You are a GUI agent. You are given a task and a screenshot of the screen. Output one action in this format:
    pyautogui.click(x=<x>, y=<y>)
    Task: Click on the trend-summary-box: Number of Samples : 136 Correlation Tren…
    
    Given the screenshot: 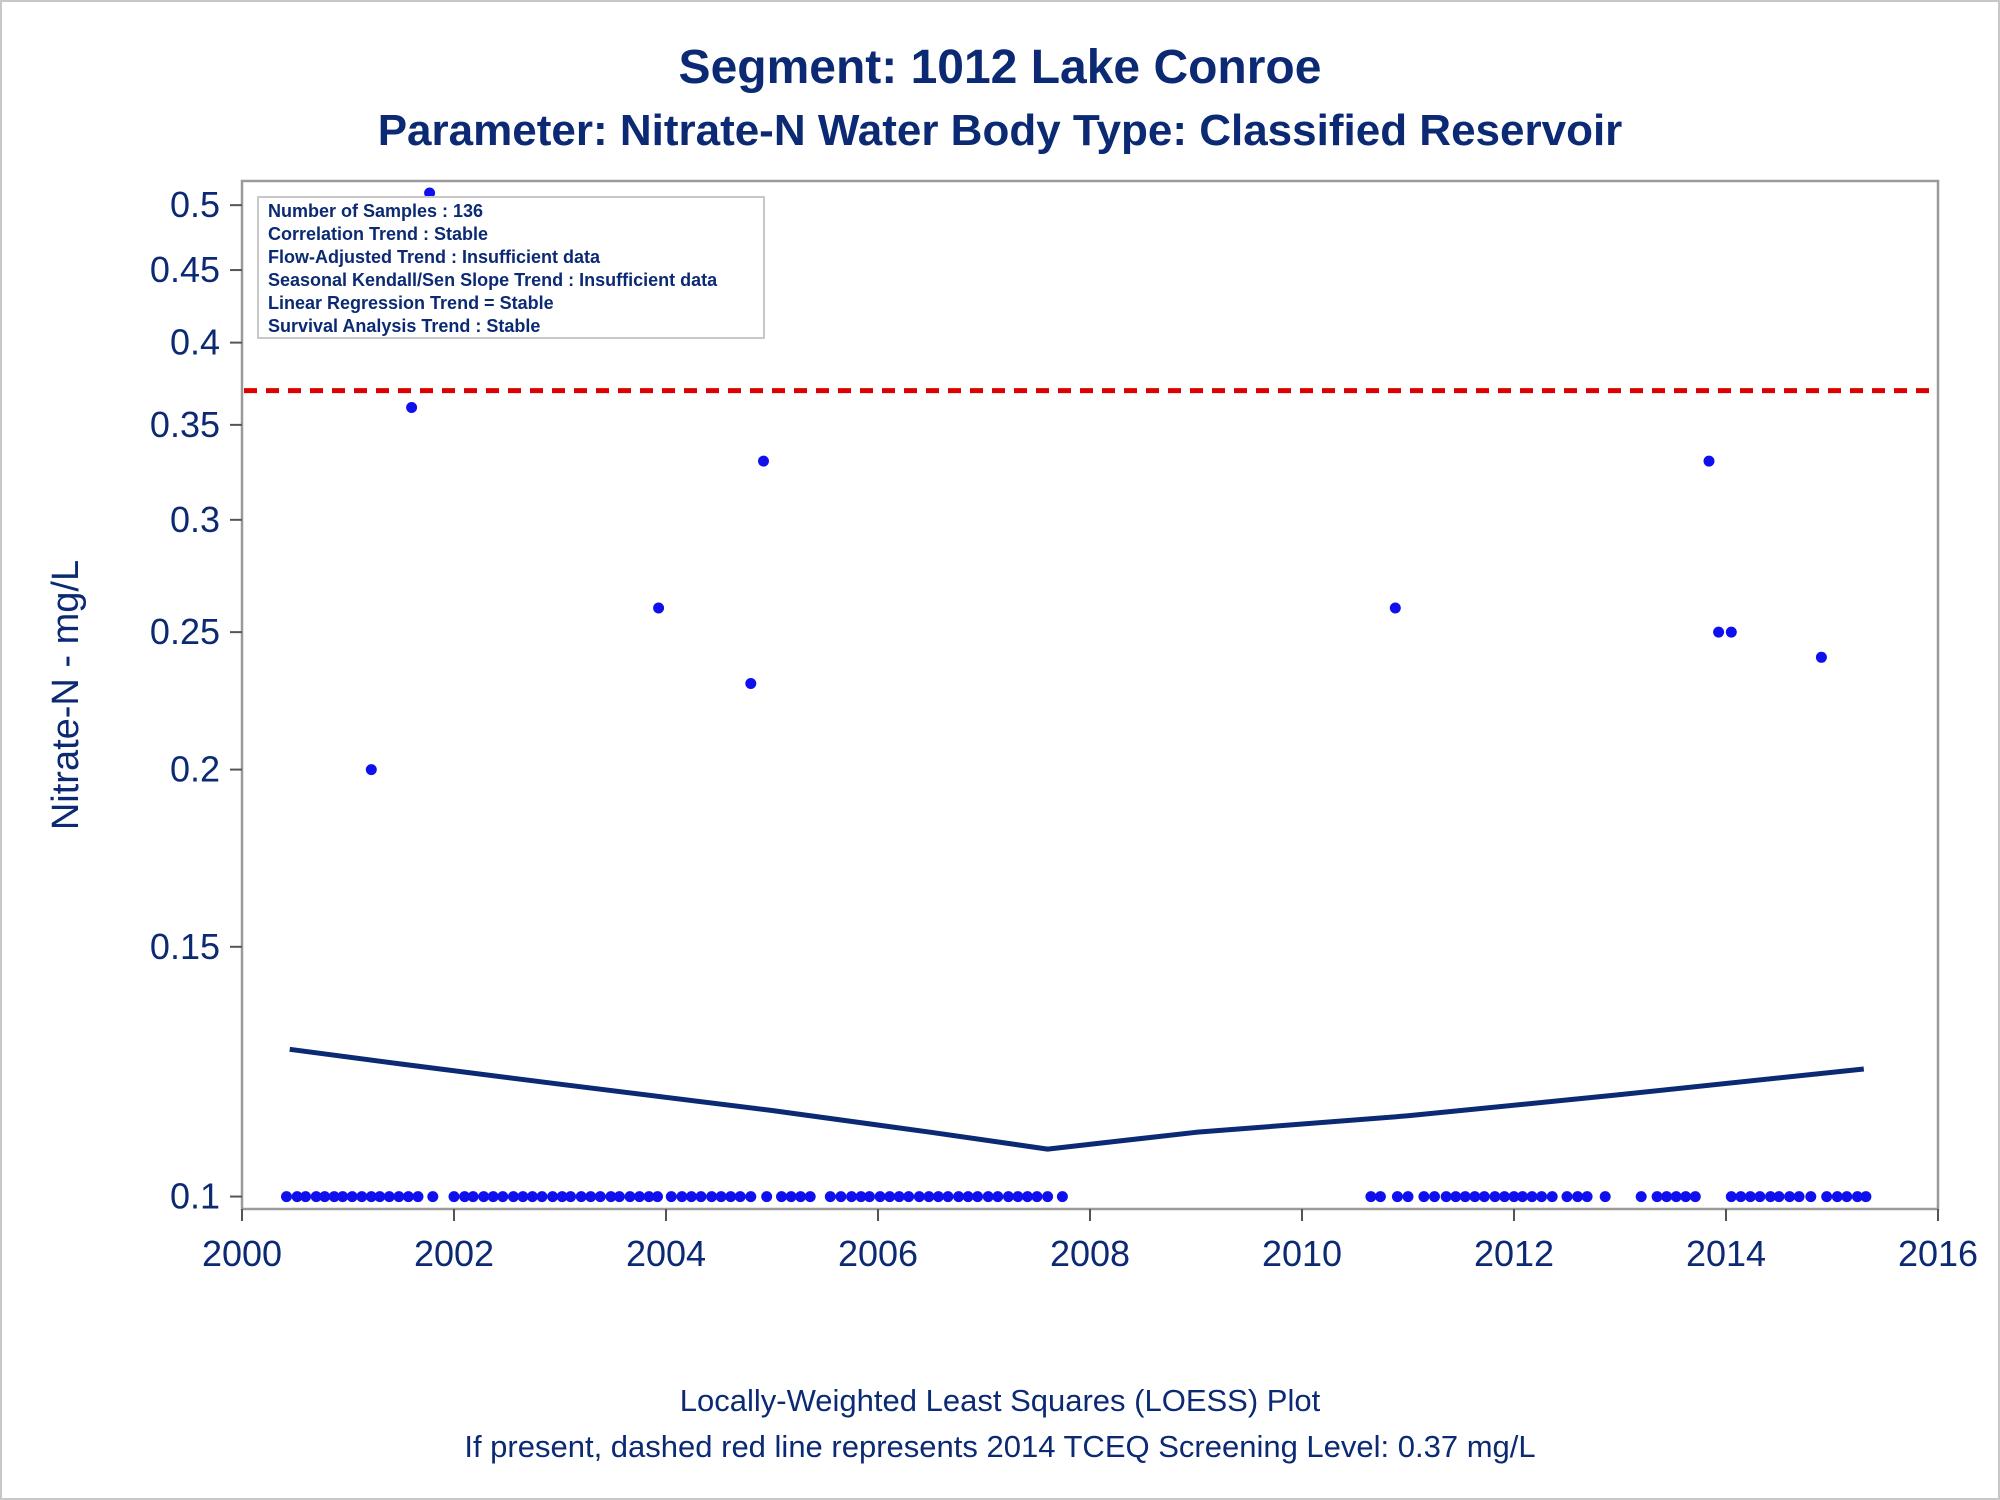 What is the action you would take?
    pyautogui.click(x=511, y=267)
    